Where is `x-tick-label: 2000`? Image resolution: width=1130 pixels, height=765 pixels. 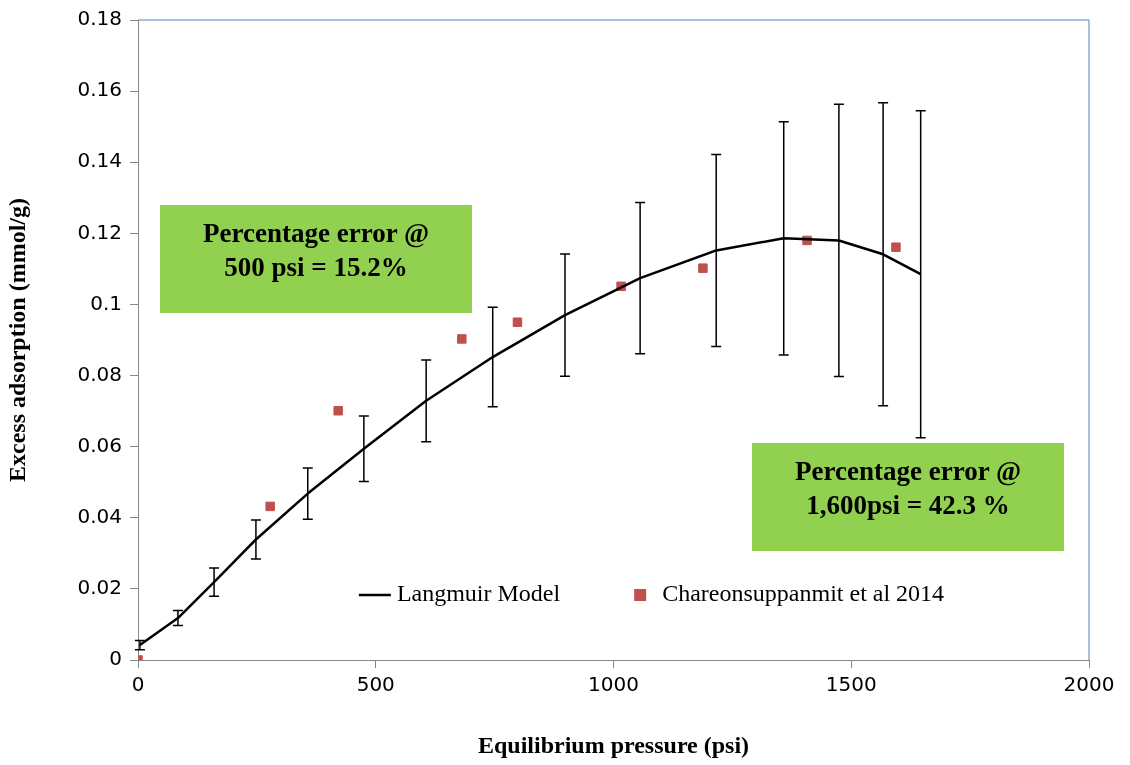
x-tick-label: 2000 is located at coordinates (1089, 684).